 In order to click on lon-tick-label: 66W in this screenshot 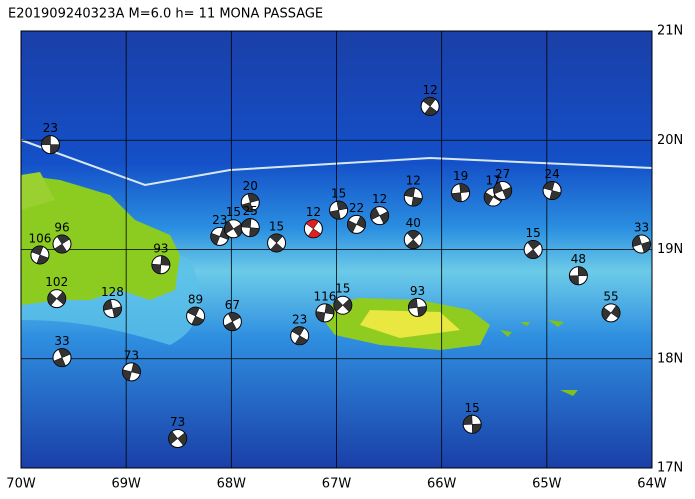, I will do `click(442, 484)`.